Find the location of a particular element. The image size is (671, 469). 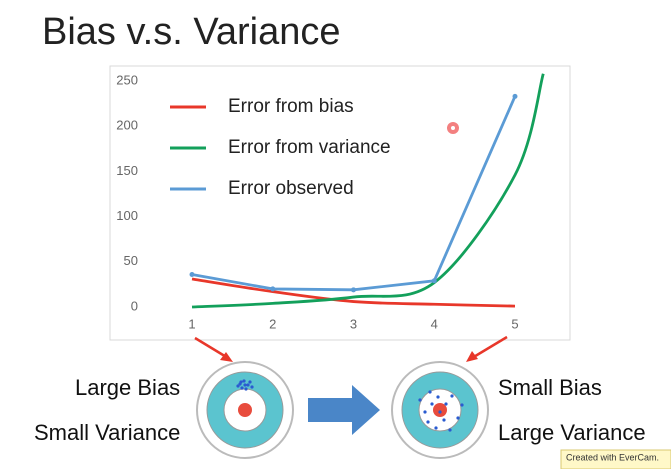

x-tick-label: 2 is located at coordinates (272, 323).